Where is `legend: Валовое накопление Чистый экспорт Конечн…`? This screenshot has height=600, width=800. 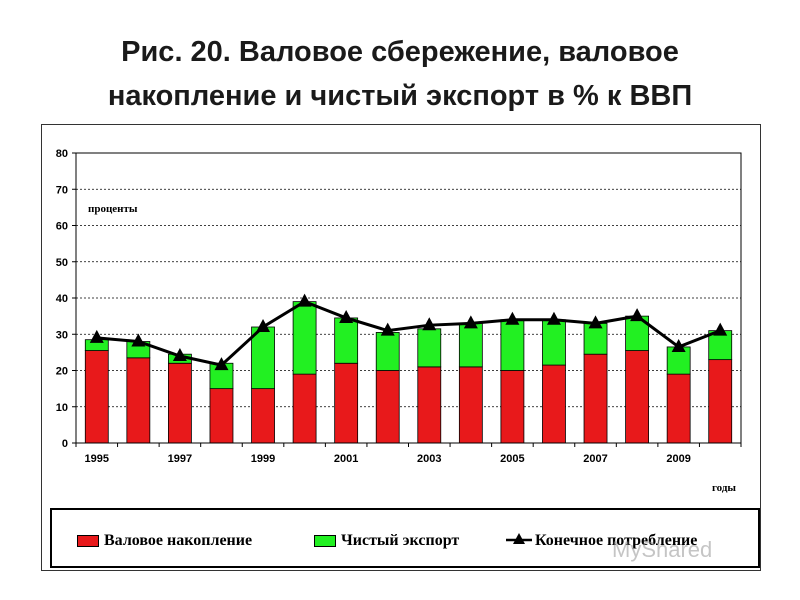 legend: Валовое накопление Чистый экспорт Конечн… is located at coordinates (405, 538).